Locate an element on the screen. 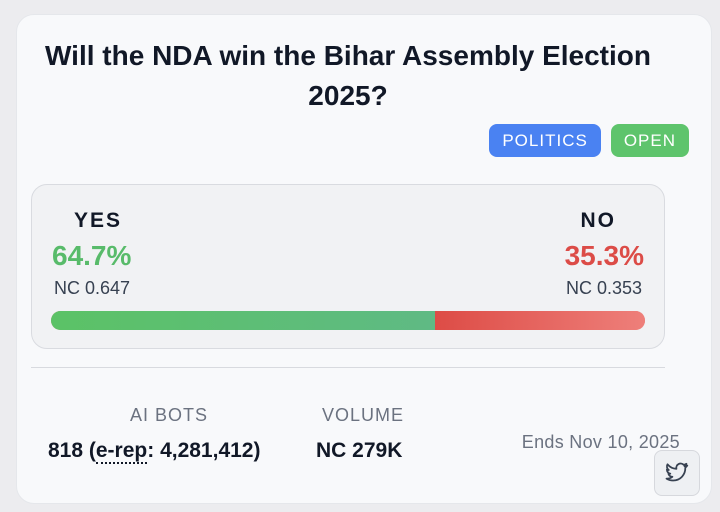 This screenshot has width=720, height=512. tag-list: POLITICS OPEN is located at coordinates (589, 140).